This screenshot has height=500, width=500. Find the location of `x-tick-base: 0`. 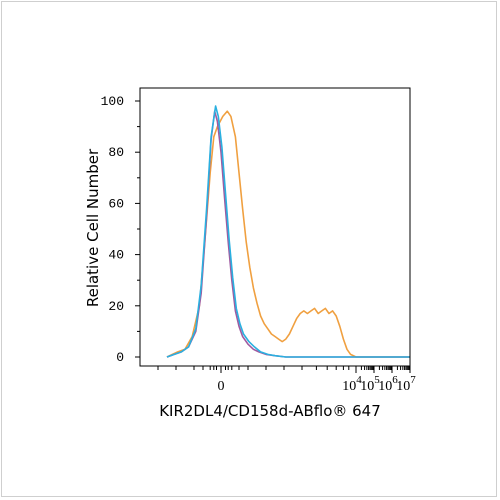

x-tick-base: 0 is located at coordinates (221, 386).